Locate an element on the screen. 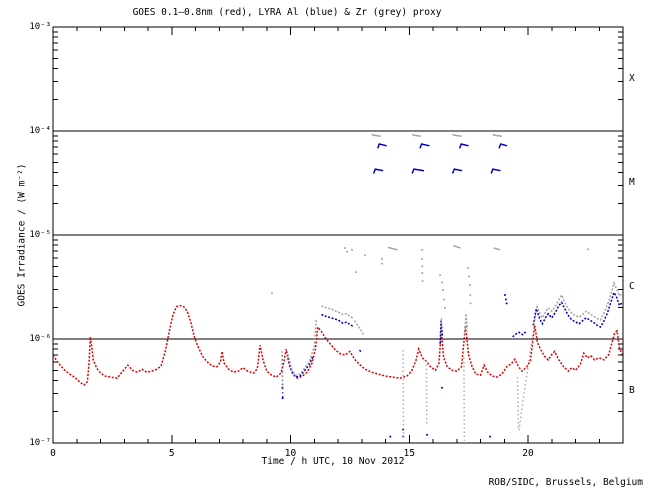 The width and height of the screenshot is (650, 500). flare-class-label-m: M is located at coordinates (632, 182).